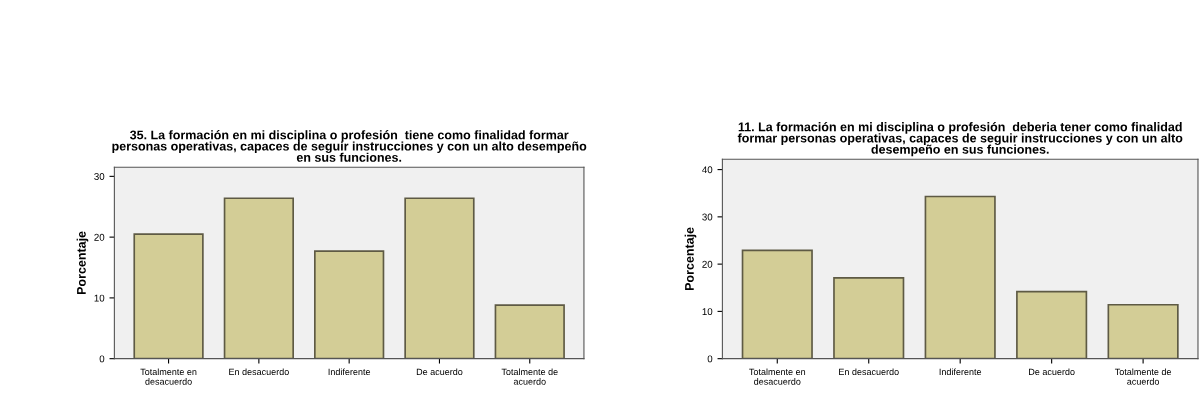  Describe the element at coordinates (960, 139) in the screenshot. I see `chart-title: 11. La formación en mi disciplina o profesión deberia tener como finalidad formar personas operativas, capaces de seguir instrucciones y con un alto desempeño en sus funciones.` at that location.